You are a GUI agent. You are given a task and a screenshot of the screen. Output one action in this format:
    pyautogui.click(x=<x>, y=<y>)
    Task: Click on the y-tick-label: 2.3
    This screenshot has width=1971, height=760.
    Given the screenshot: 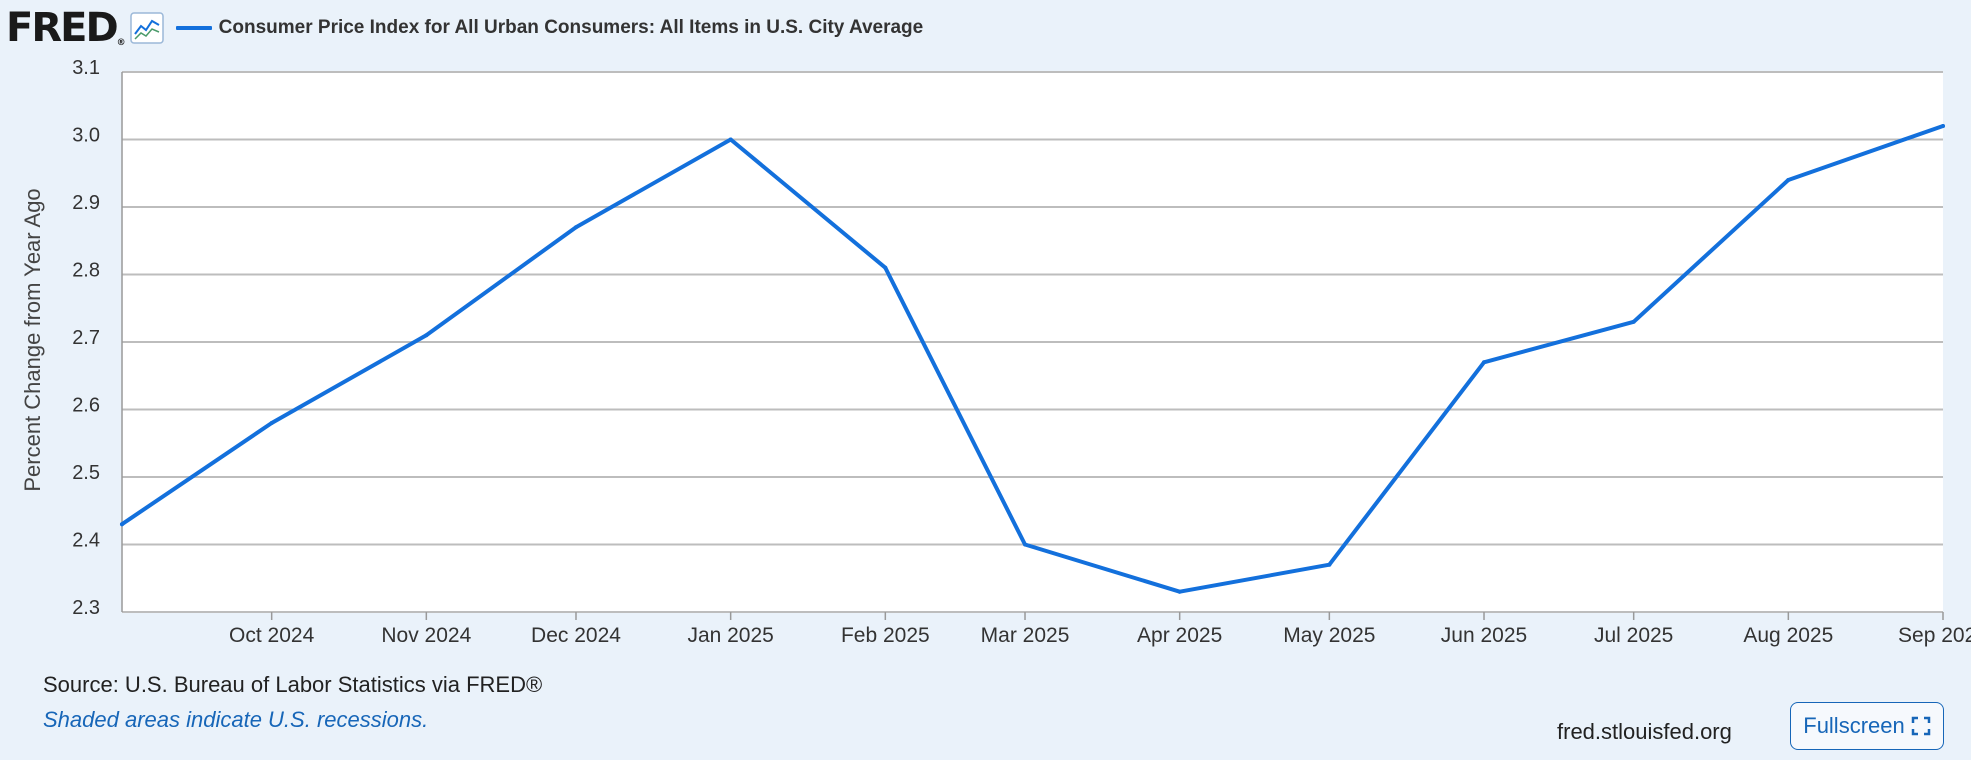 What is the action you would take?
    pyautogui.click(x=86, y=608)
    